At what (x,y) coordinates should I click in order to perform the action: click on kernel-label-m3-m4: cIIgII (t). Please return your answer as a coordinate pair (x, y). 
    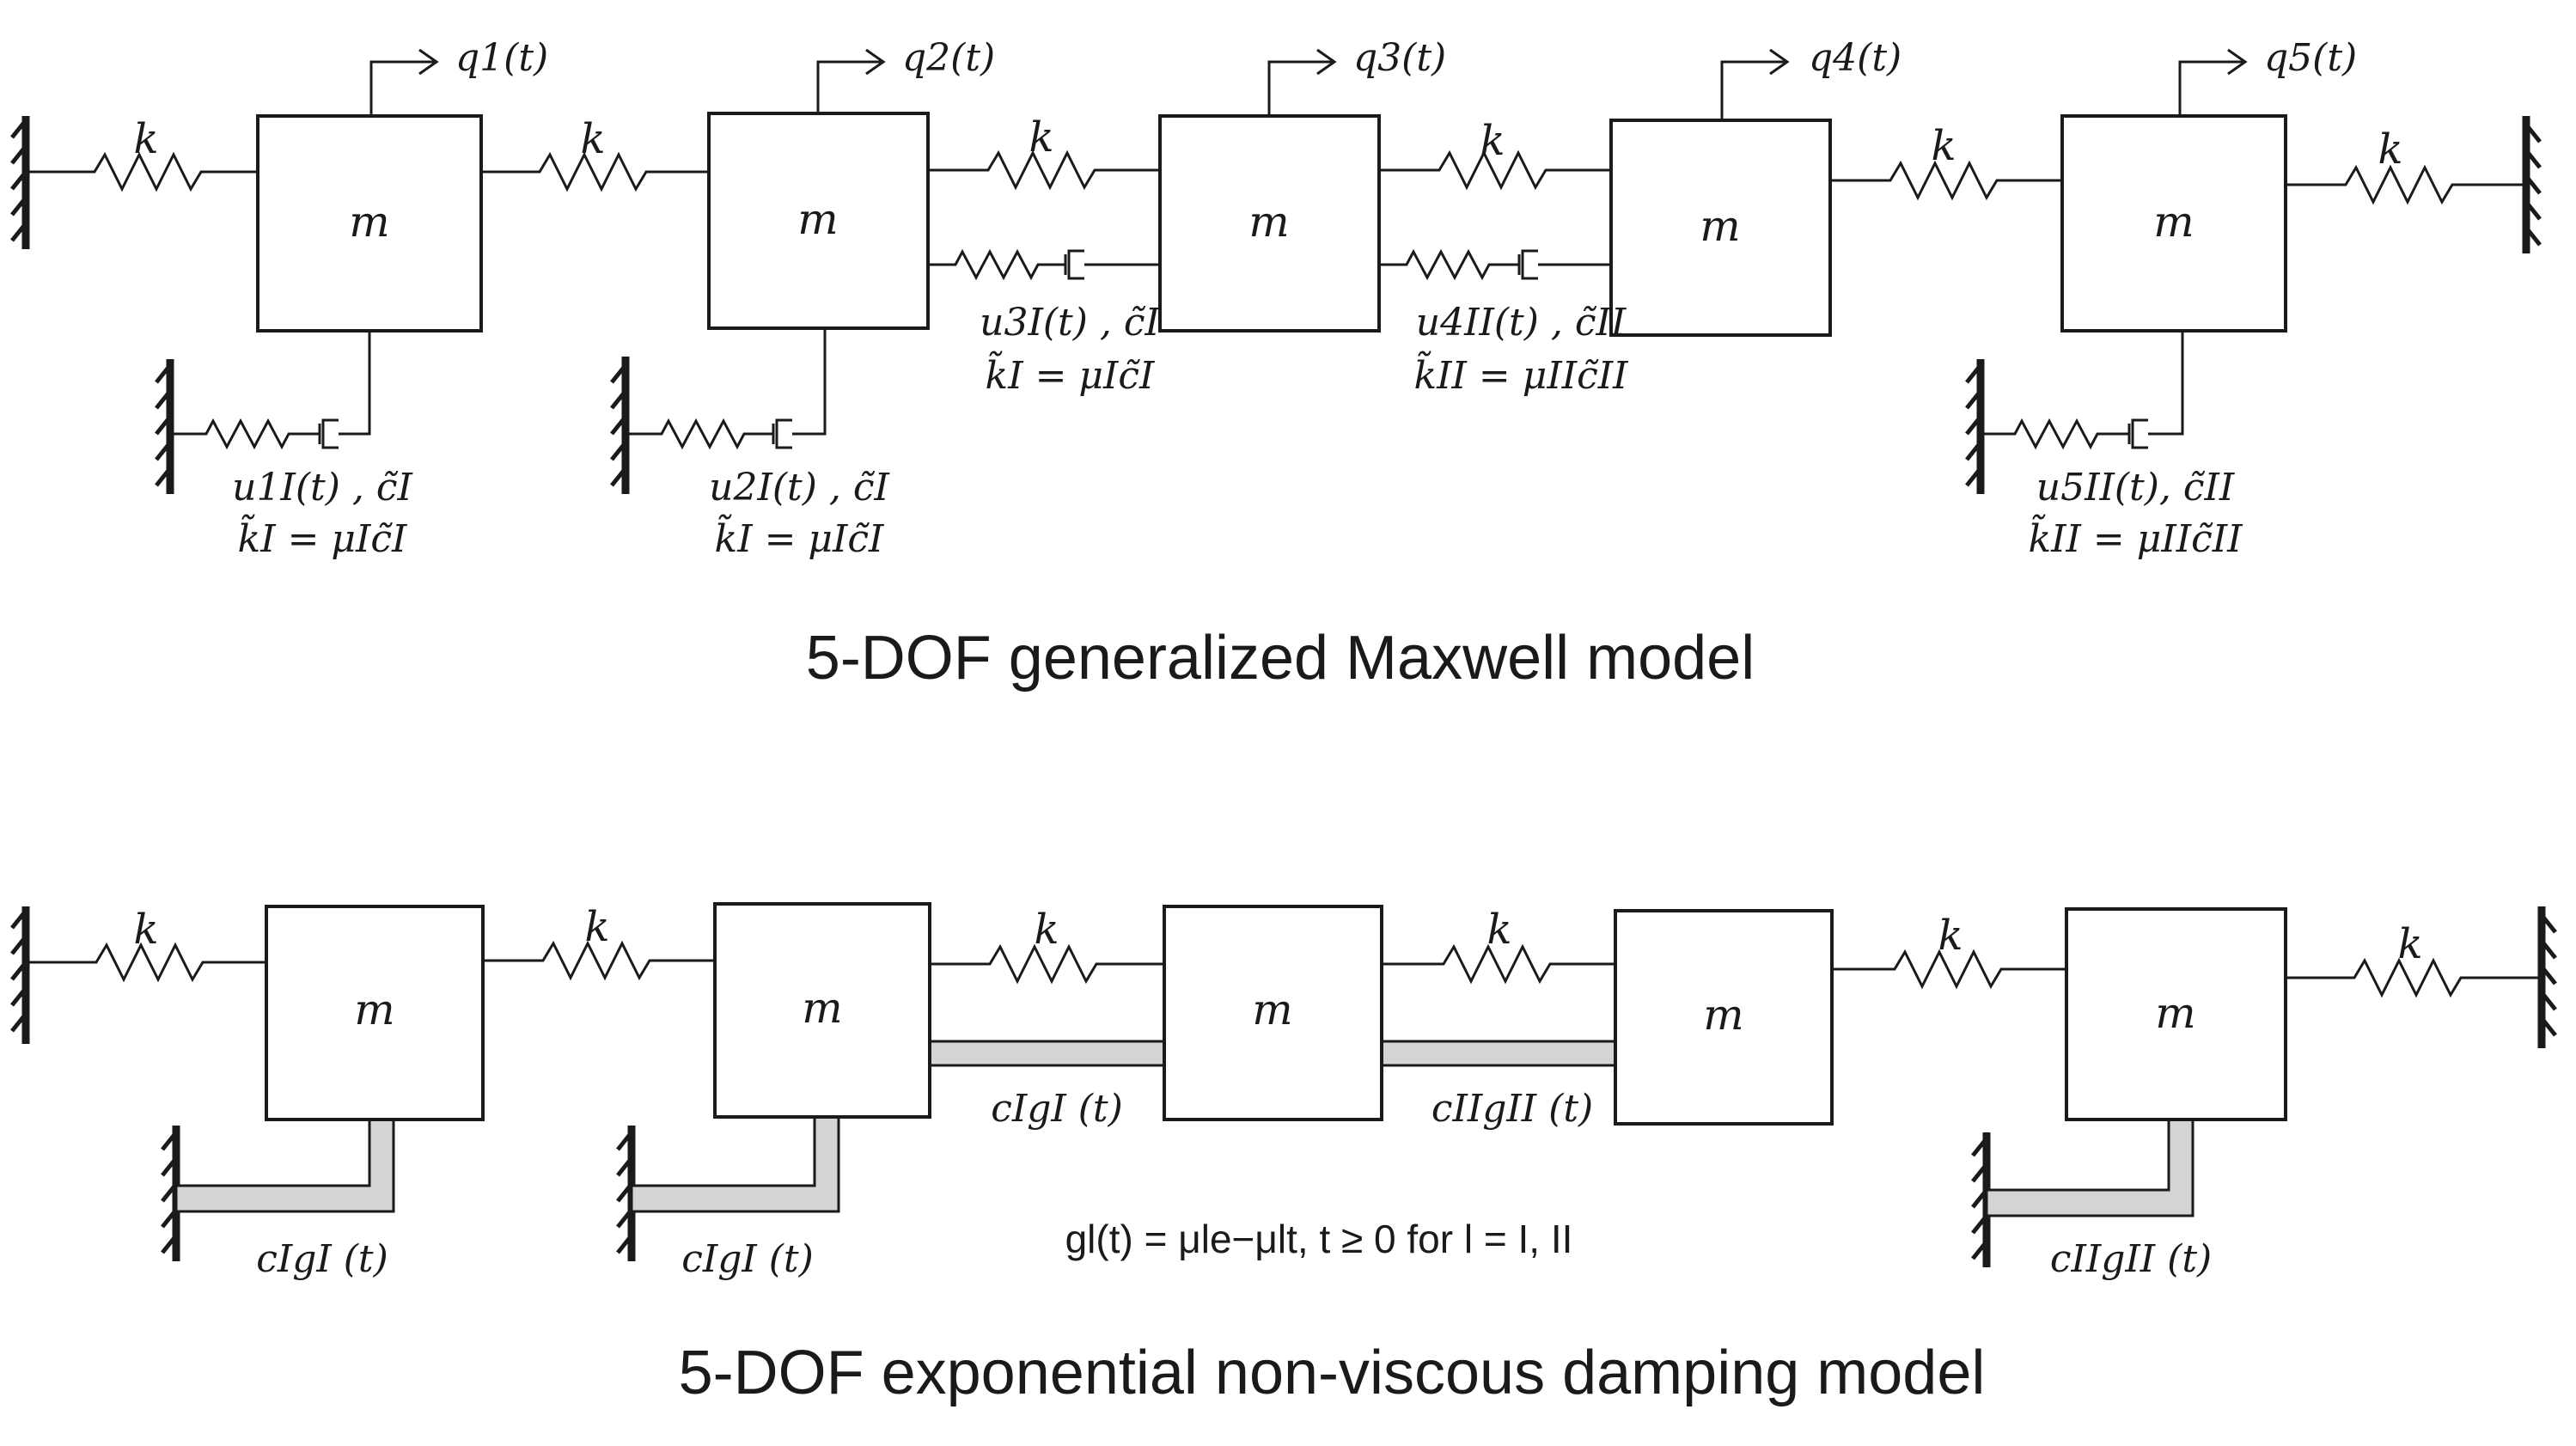
    Looking at the image, I should click on (1512, 1109).